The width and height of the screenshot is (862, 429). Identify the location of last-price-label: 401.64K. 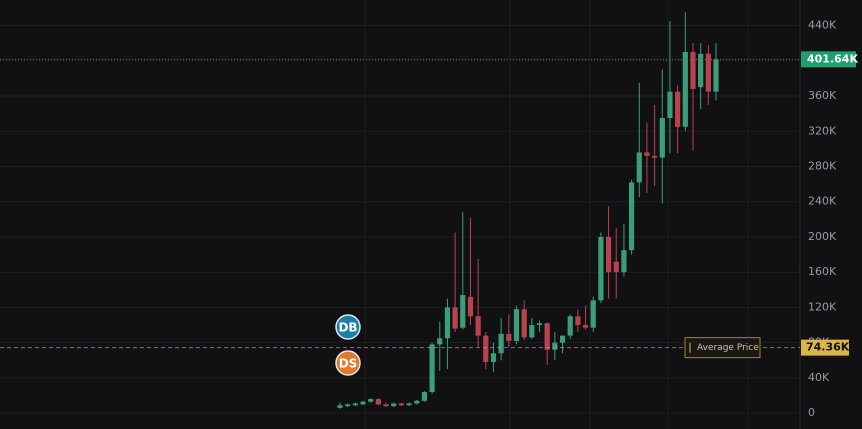
(832, 58).